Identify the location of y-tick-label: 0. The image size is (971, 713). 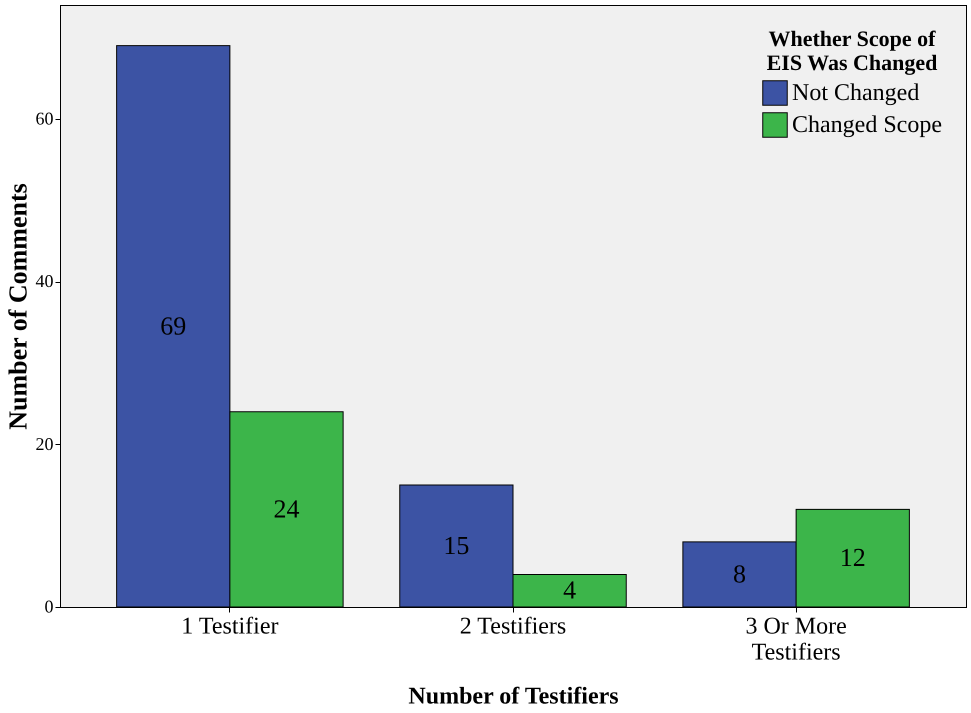
(49, 606).